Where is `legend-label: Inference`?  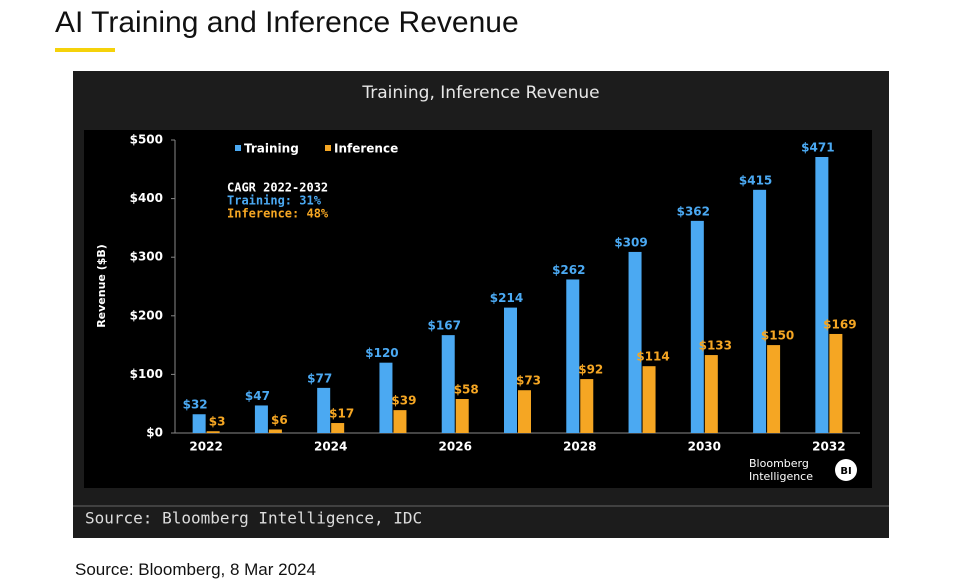
legend-label: Inference is located at coordinates (366, 149).